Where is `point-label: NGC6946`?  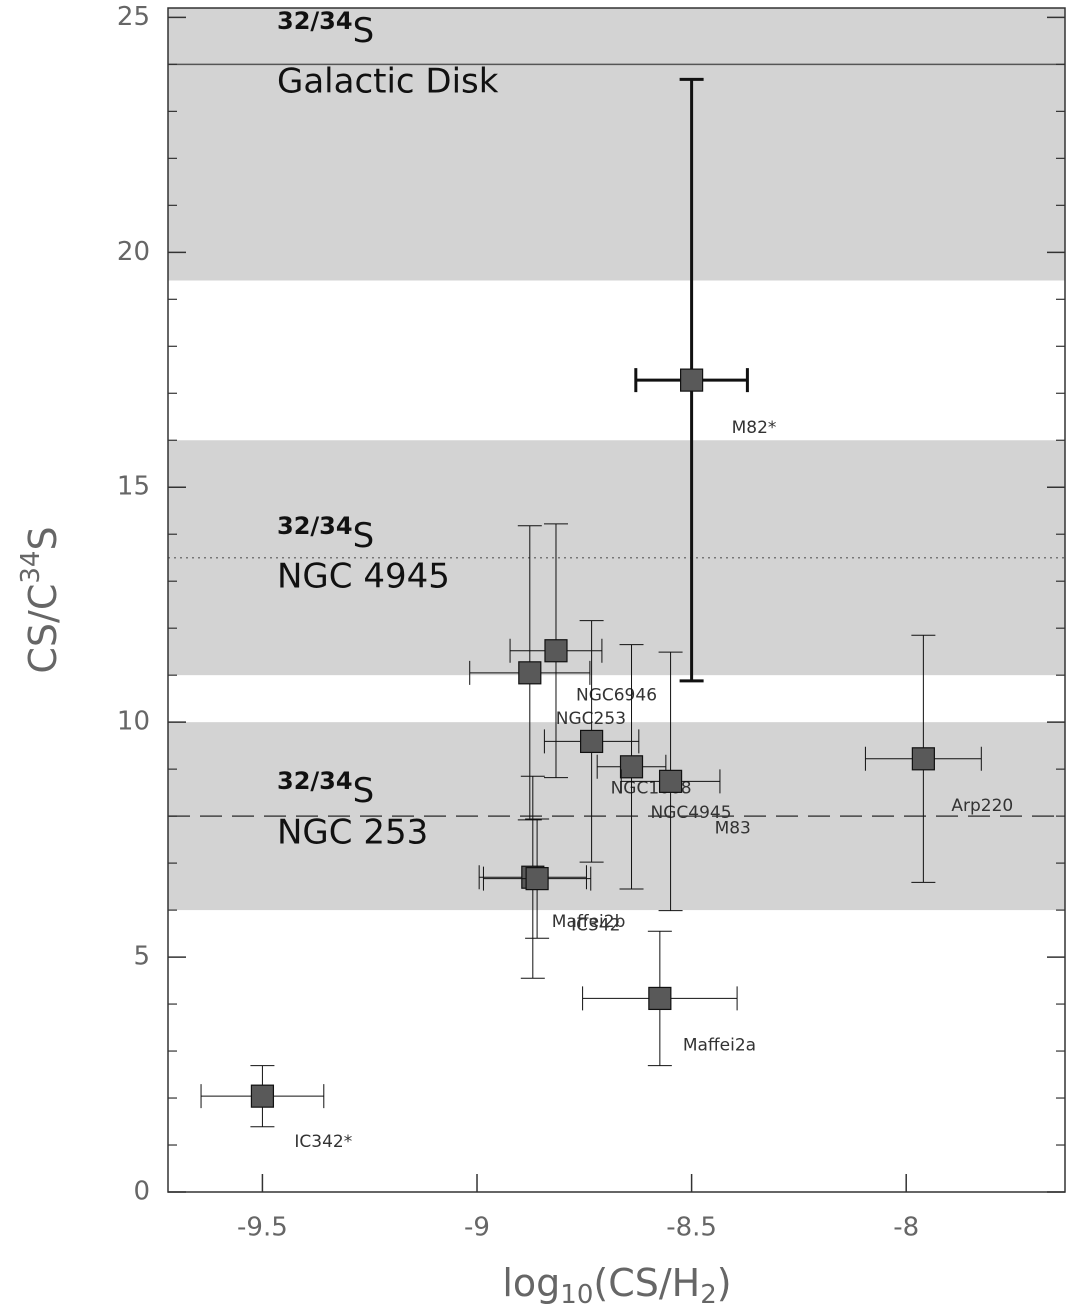 point-label: NGC6946 is located at coordinates (616, 696).